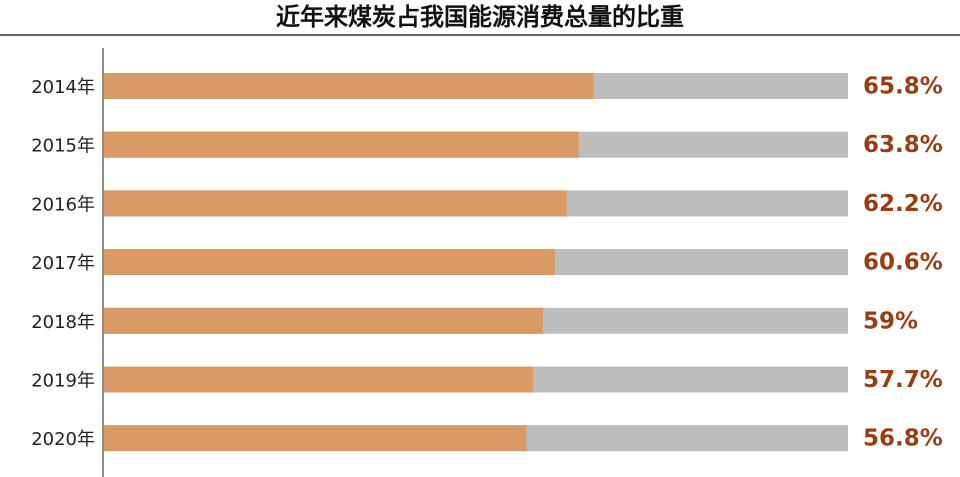 Image resolution: width=960 pixels, height=477 pixels. I want to click on y-tick-label: 2015年, so click(63, 146).